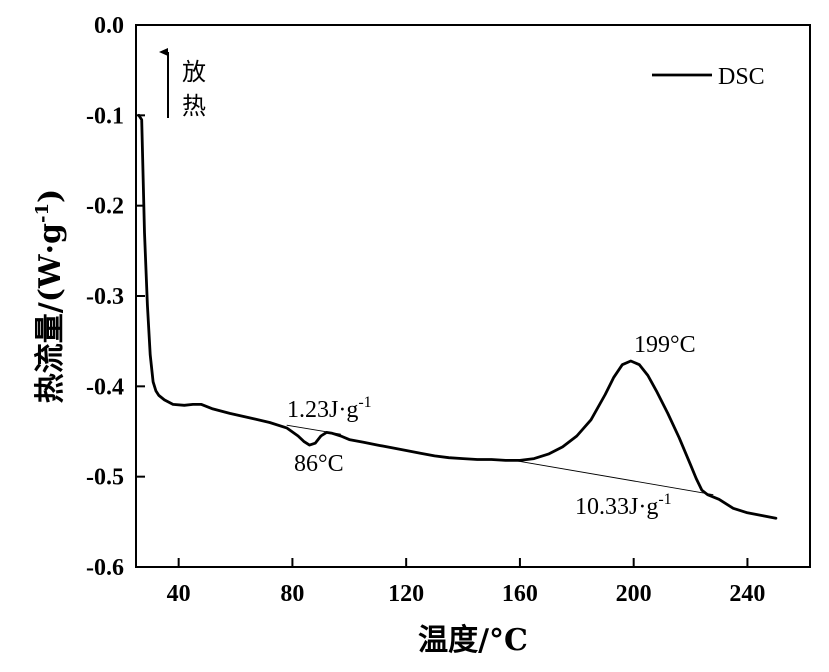 This screenshot has width=829, height=672. Describe the element at coordinates (105, 116) in the screenshot. I see `y-tick-label: -0.1` at that location.